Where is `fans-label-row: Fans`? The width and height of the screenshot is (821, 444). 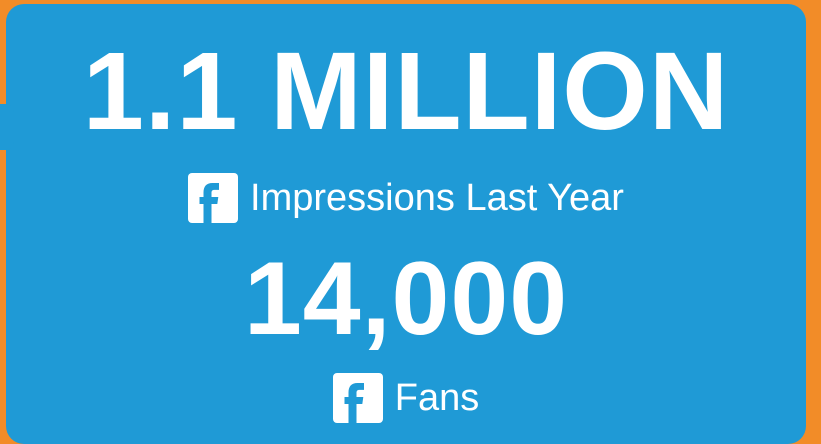 fans-label-row: Fans is located at coordinates (406, 398).